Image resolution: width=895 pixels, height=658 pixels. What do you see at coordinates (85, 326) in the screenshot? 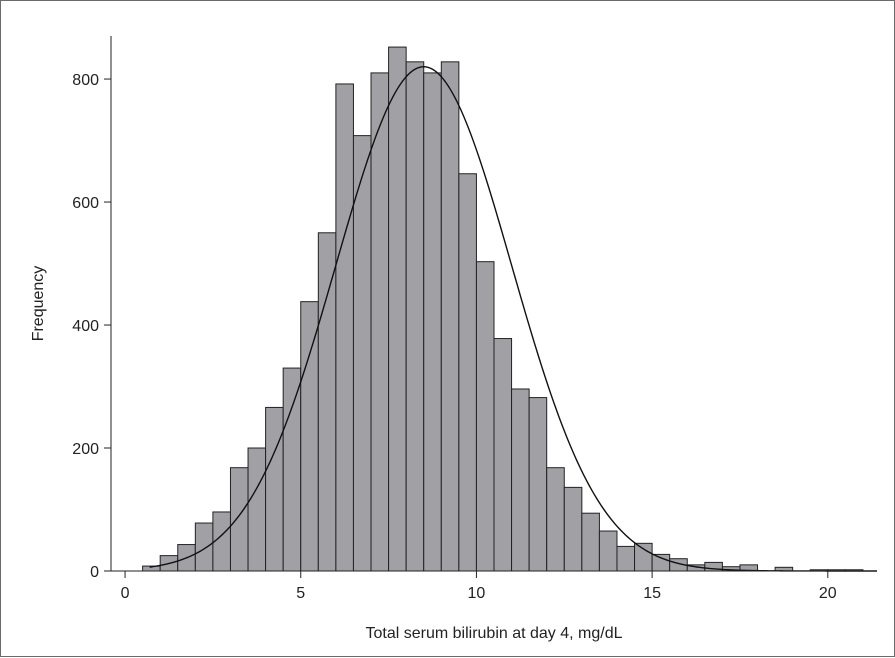
I see `y-tick-label: 400` at bounding box center [85, 326].